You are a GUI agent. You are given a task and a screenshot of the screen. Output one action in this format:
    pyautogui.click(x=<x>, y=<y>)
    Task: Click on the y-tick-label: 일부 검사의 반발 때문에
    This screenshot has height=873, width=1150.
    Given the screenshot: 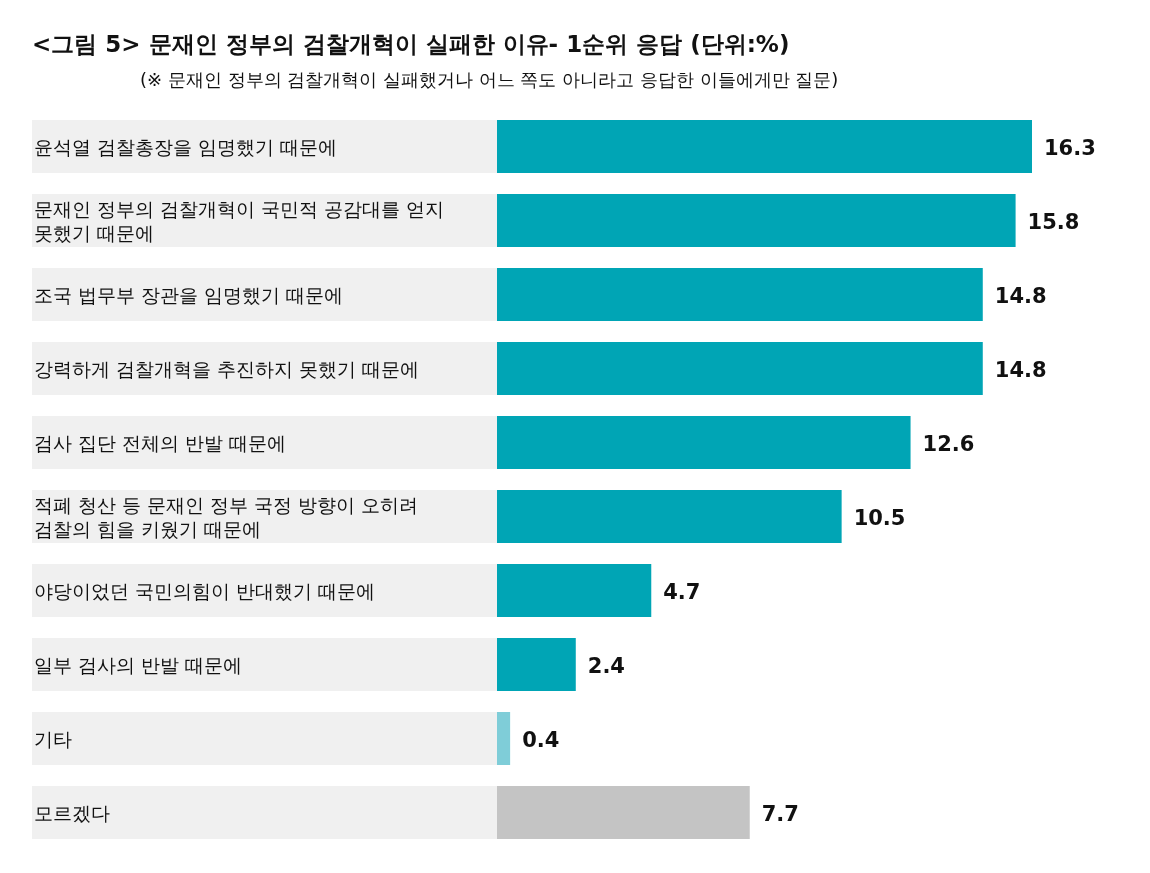 What is the action you would take?
    pyautogui.click(x=138, y=664)
    